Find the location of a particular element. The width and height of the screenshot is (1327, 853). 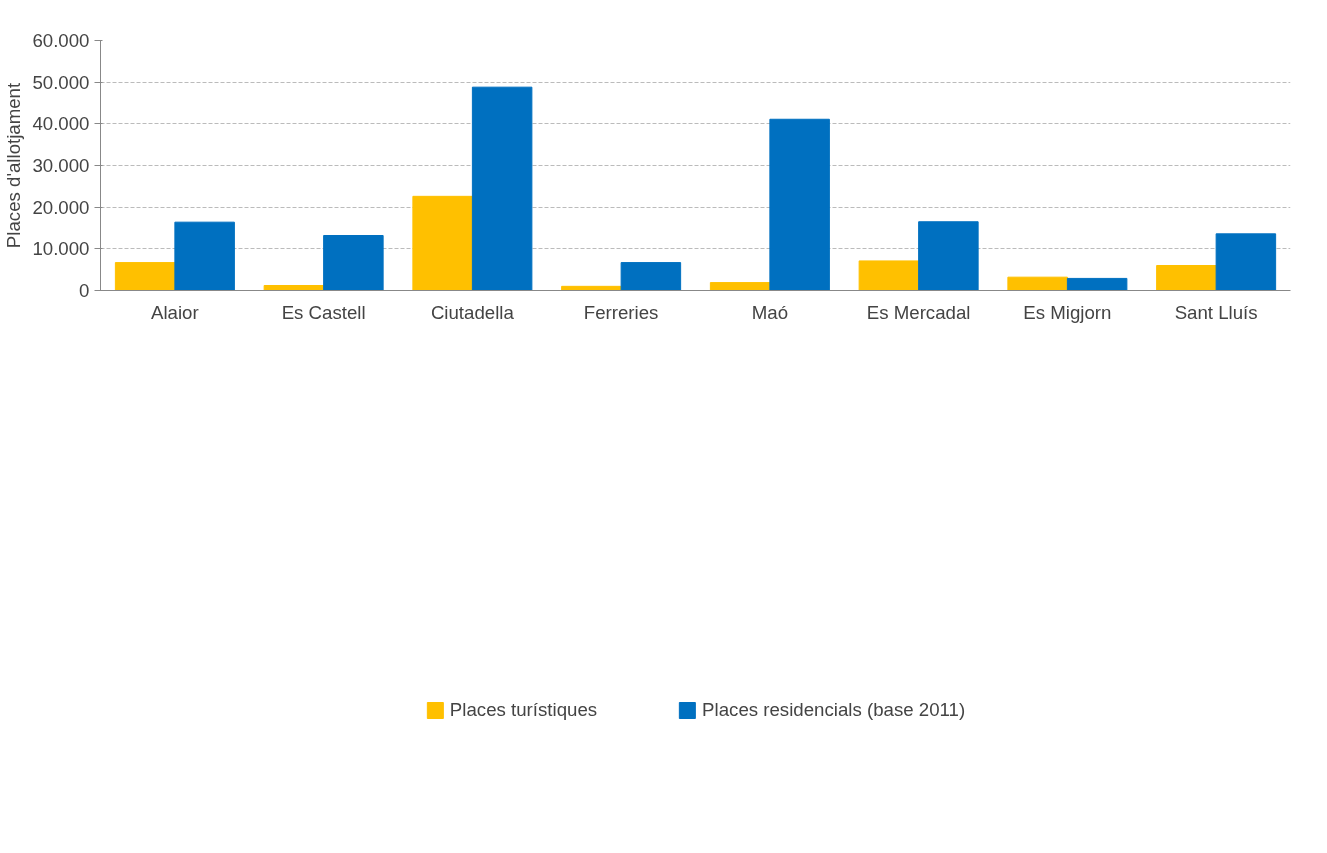

y-tick-label: 60.000 is located at coordinates (61, 40).